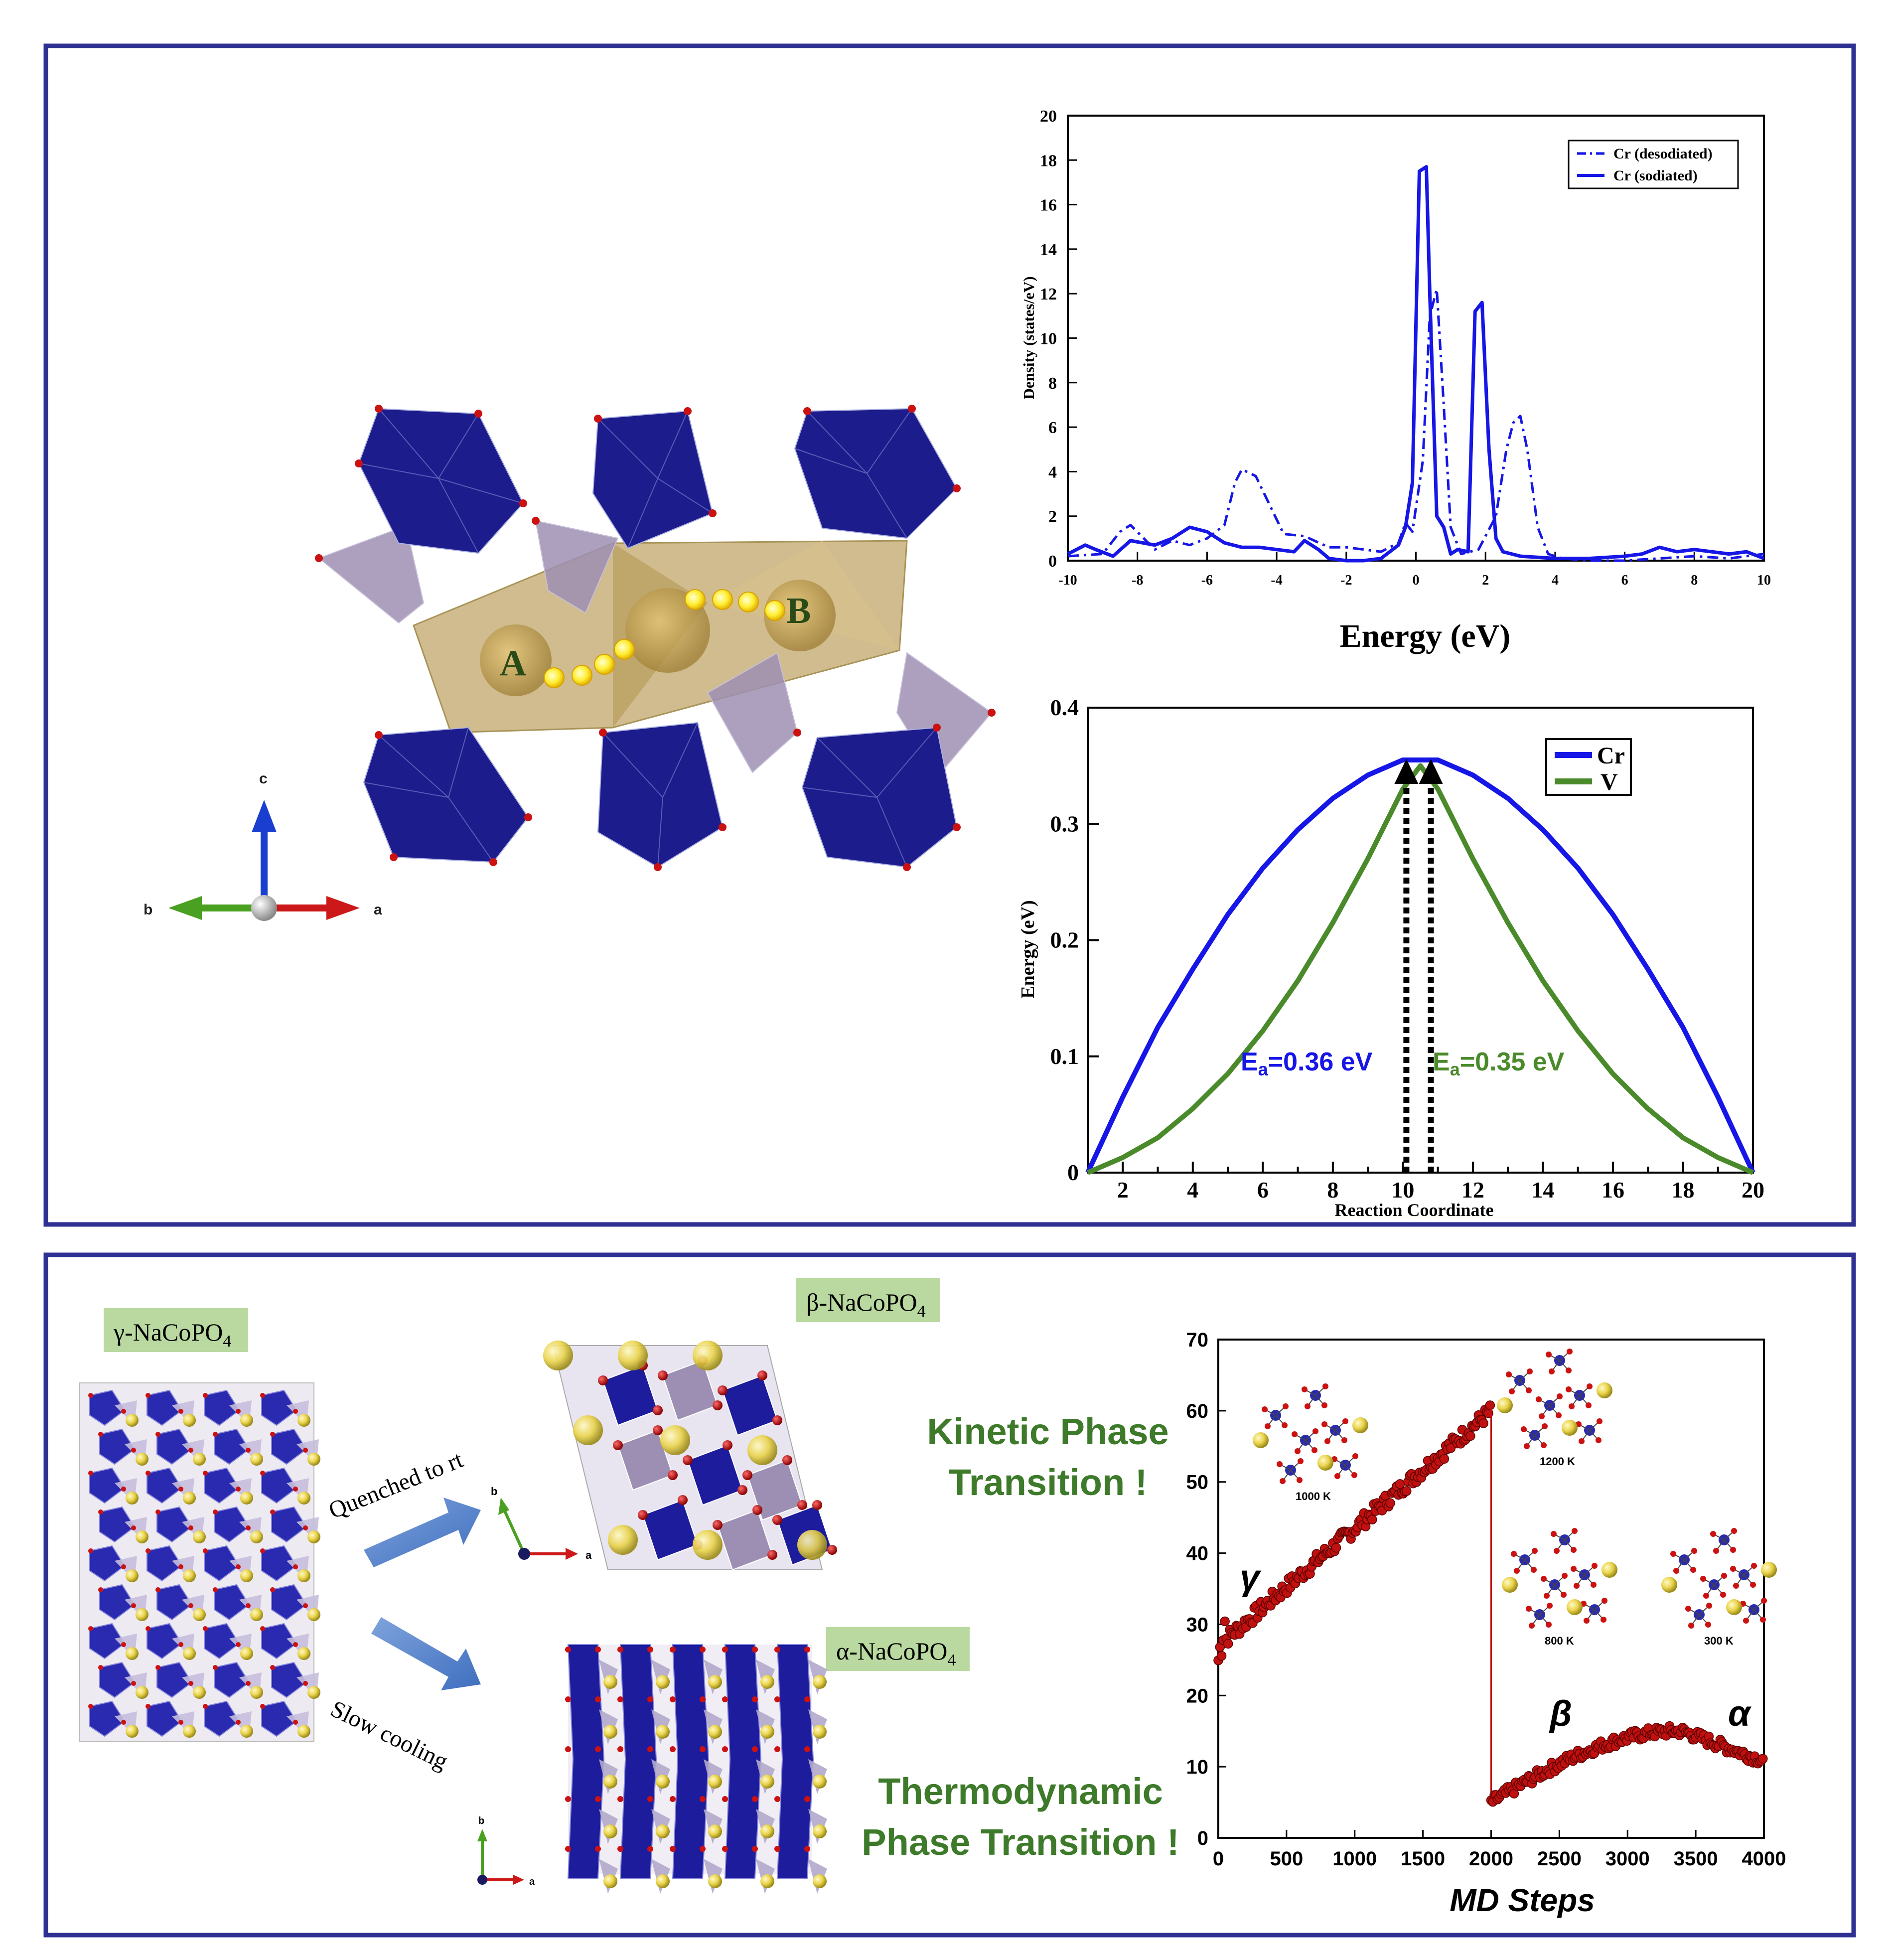 Image resolution: width=1892 pixels, height=1960 pixels. What do you see at coordinates (1416, 425) in the screenshot?
I see `dos-series-desodiated` at bounding box center [1416, 425].